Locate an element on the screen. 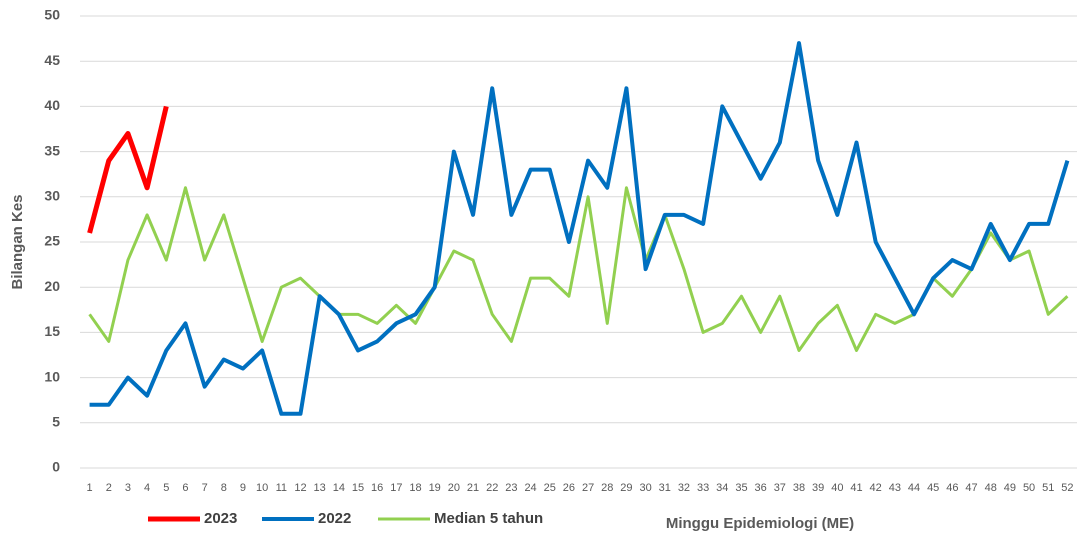 This screenshot has height=540, width=1077. x-tick-label: 10 is located at coordinates (262, 488).